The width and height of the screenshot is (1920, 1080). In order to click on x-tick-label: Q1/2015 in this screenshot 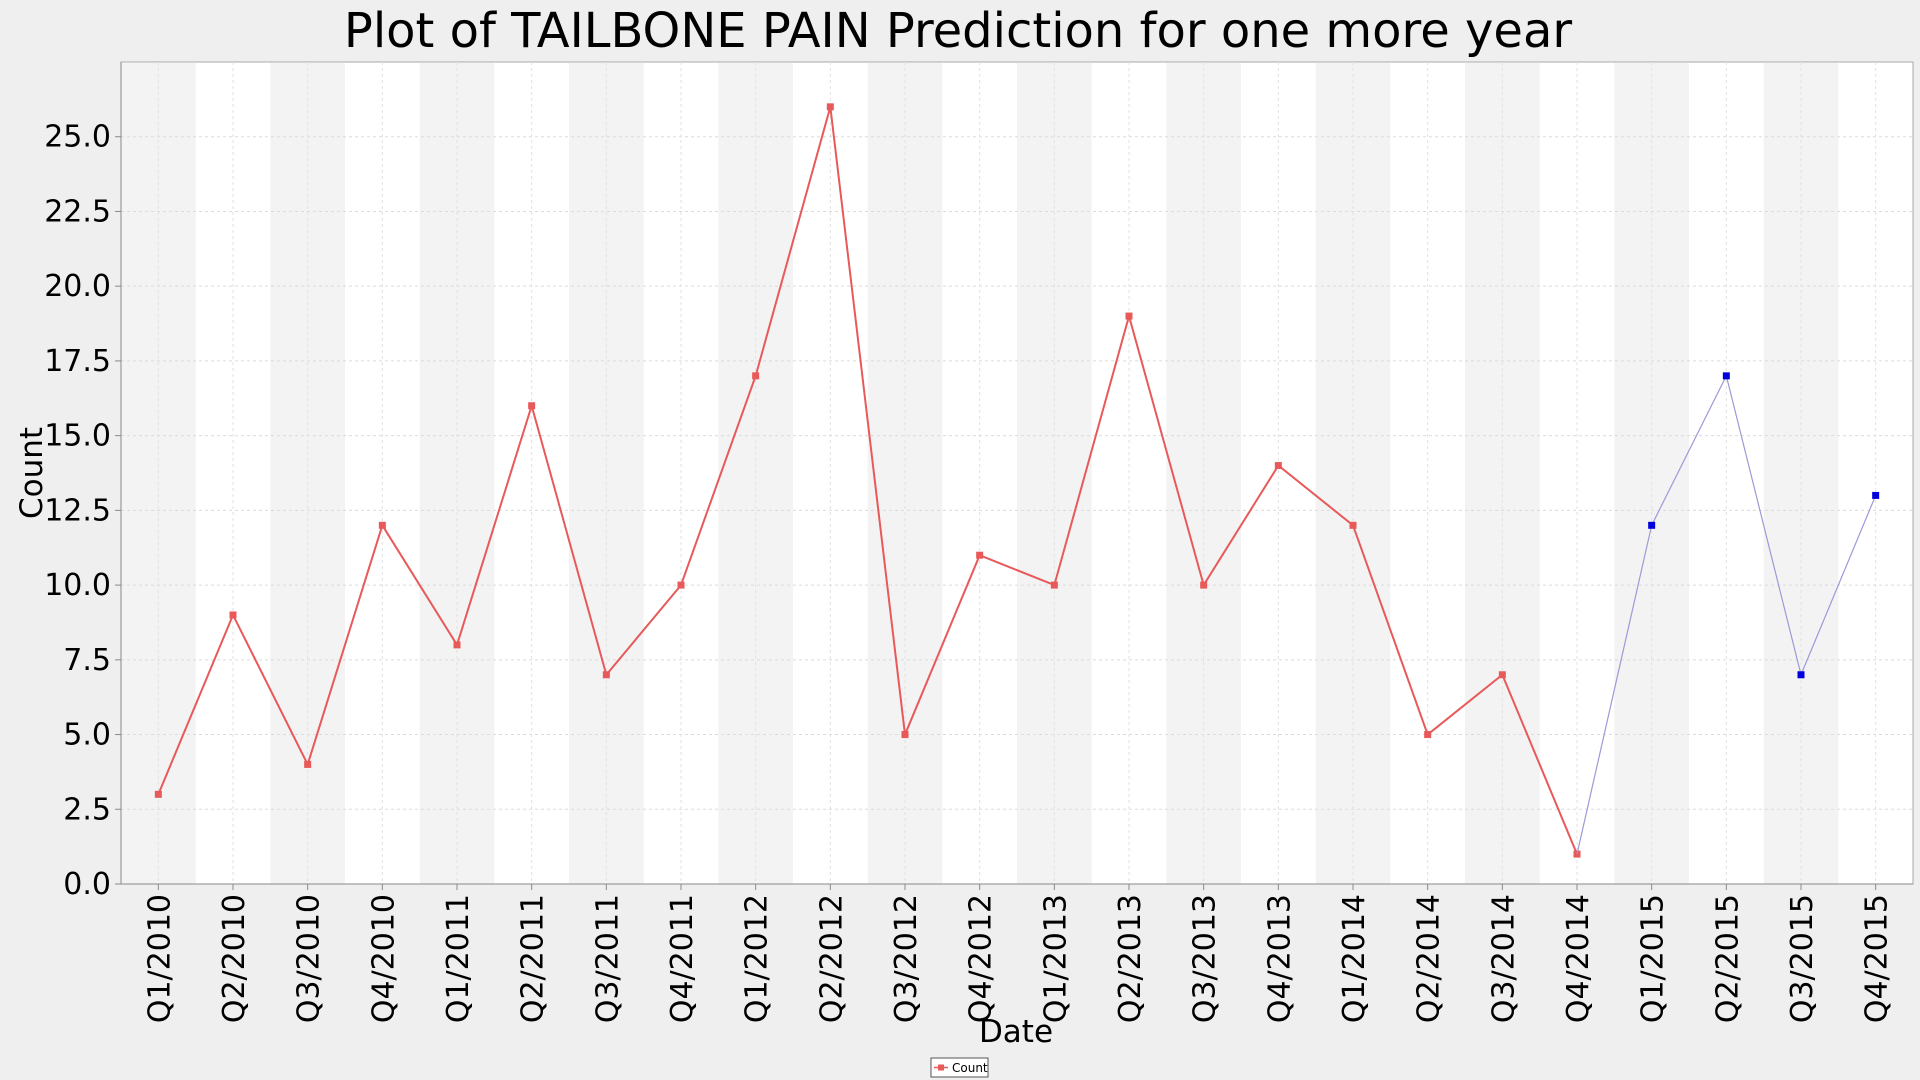, I will do `click(1653, 958)`.